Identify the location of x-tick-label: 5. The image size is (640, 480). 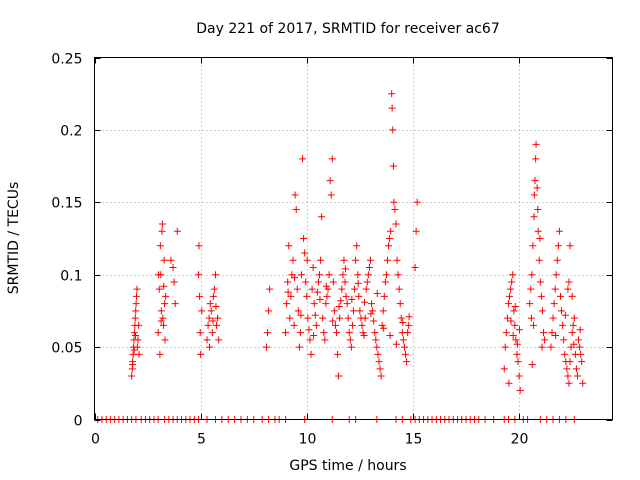
(201, 440).